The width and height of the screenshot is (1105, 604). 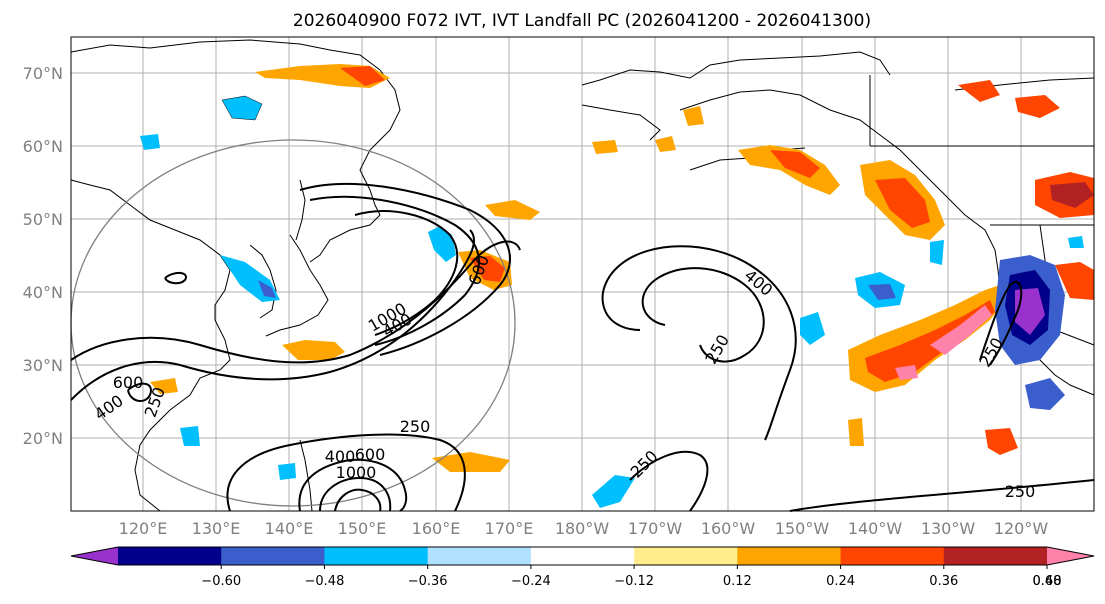 I want to click on coast-siberia, so click(x=235, y=127).